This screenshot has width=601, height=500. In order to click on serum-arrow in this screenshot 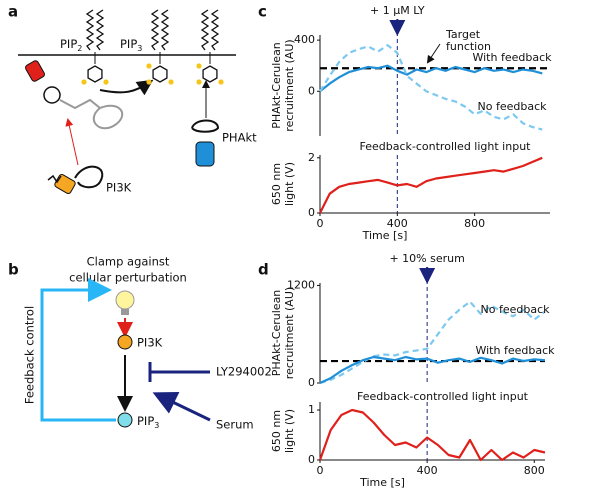, I will do `click(181, 406)`.